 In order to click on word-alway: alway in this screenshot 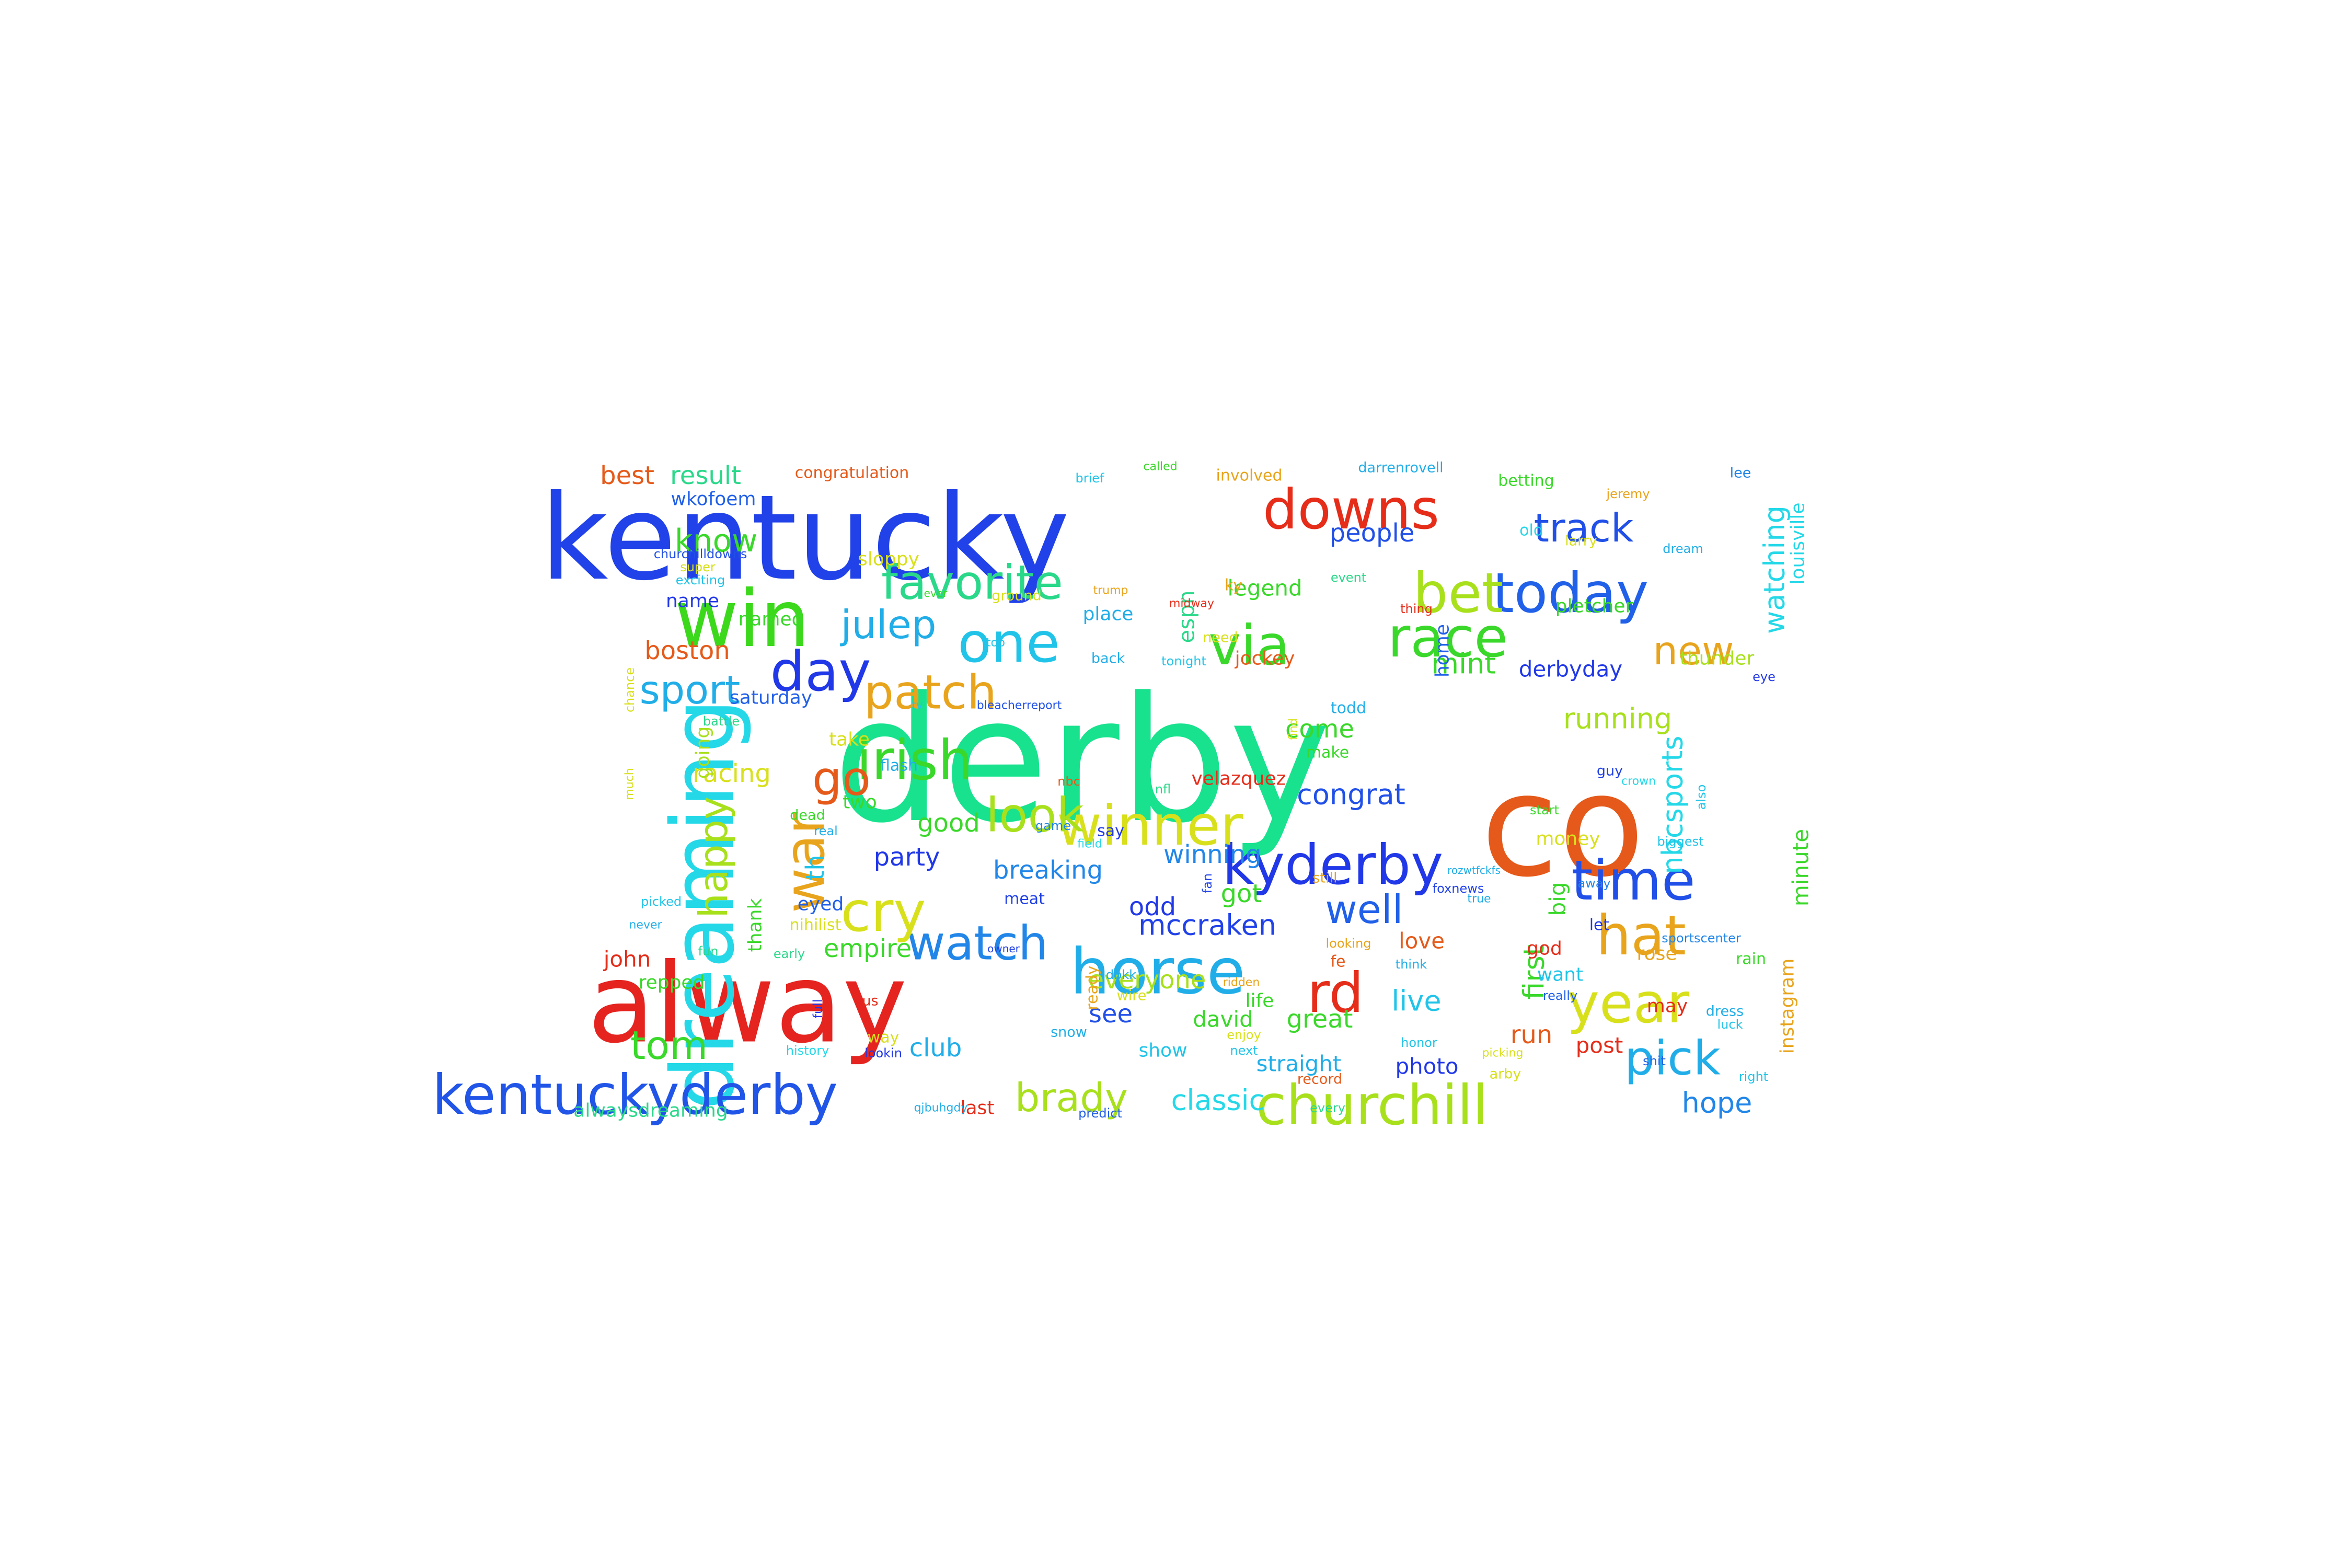, I will do `click(747, 1004)`.